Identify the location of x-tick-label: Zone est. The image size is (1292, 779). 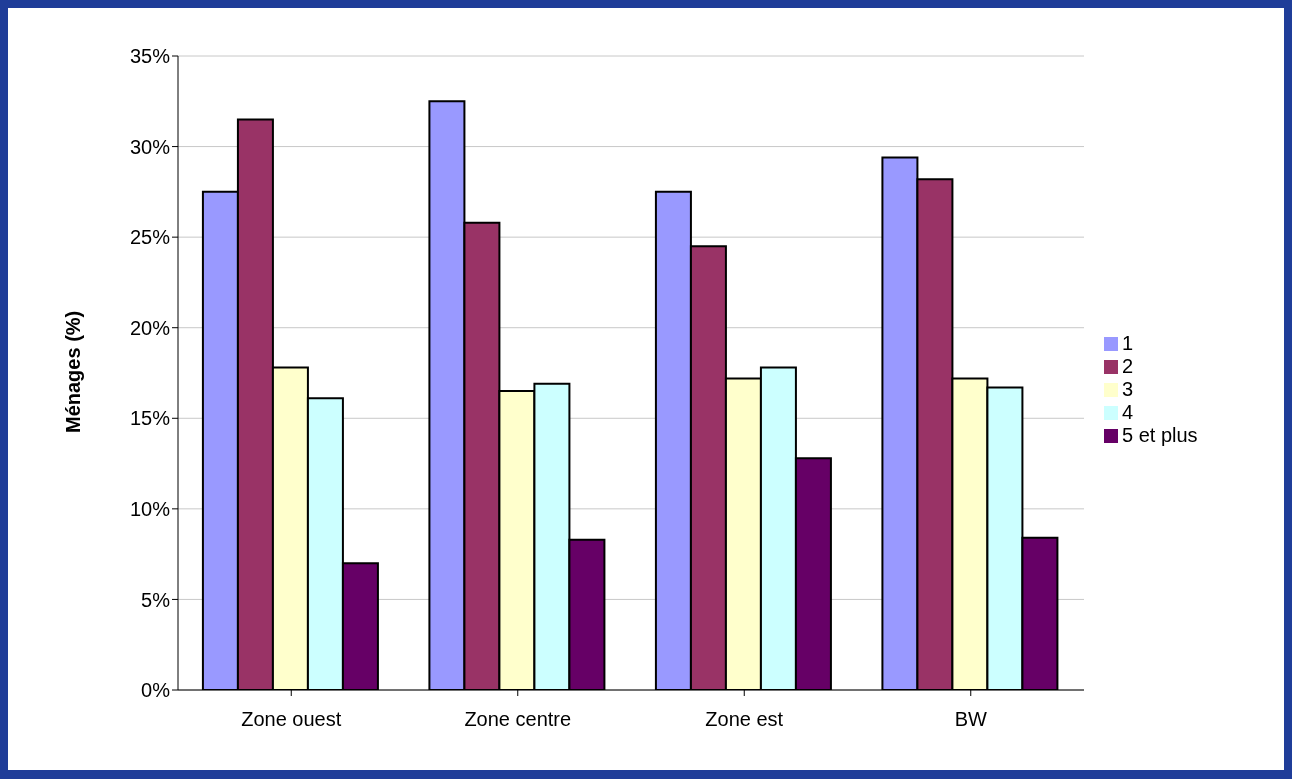
(744, 719).